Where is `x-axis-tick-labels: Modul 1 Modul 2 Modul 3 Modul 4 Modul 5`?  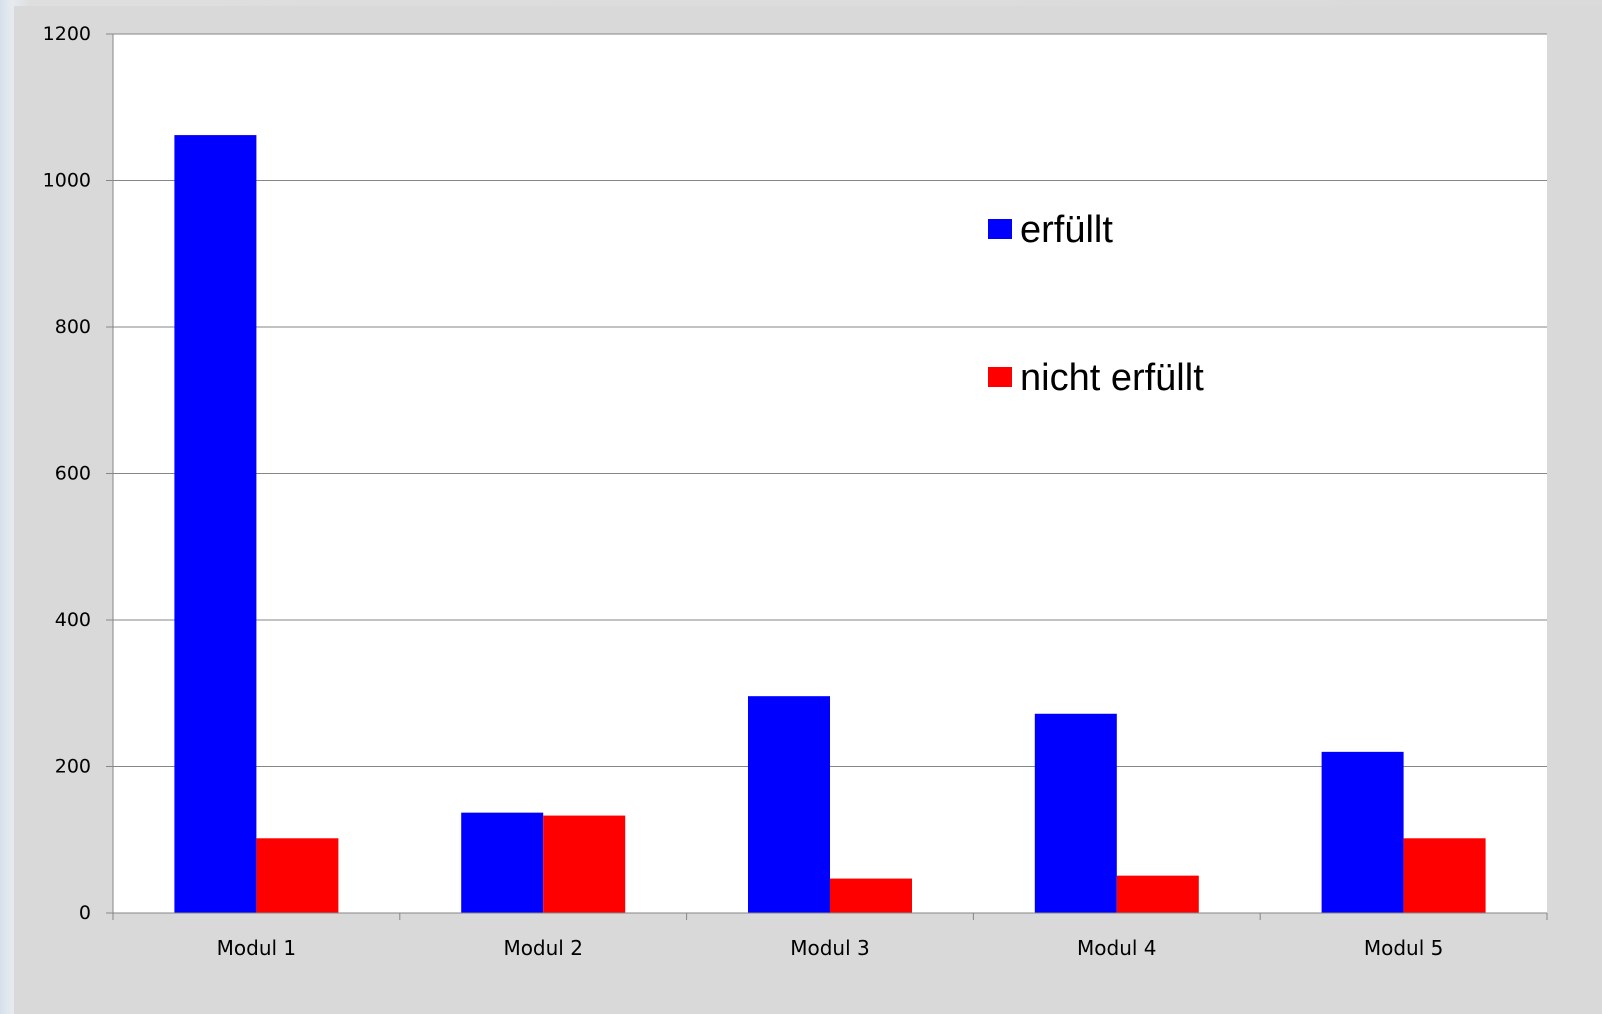 x-axis-tick-labels: Modul 1 Modul 2 Modul 3 Modul 4 Modul 5 is located at coordinates (830, 948).